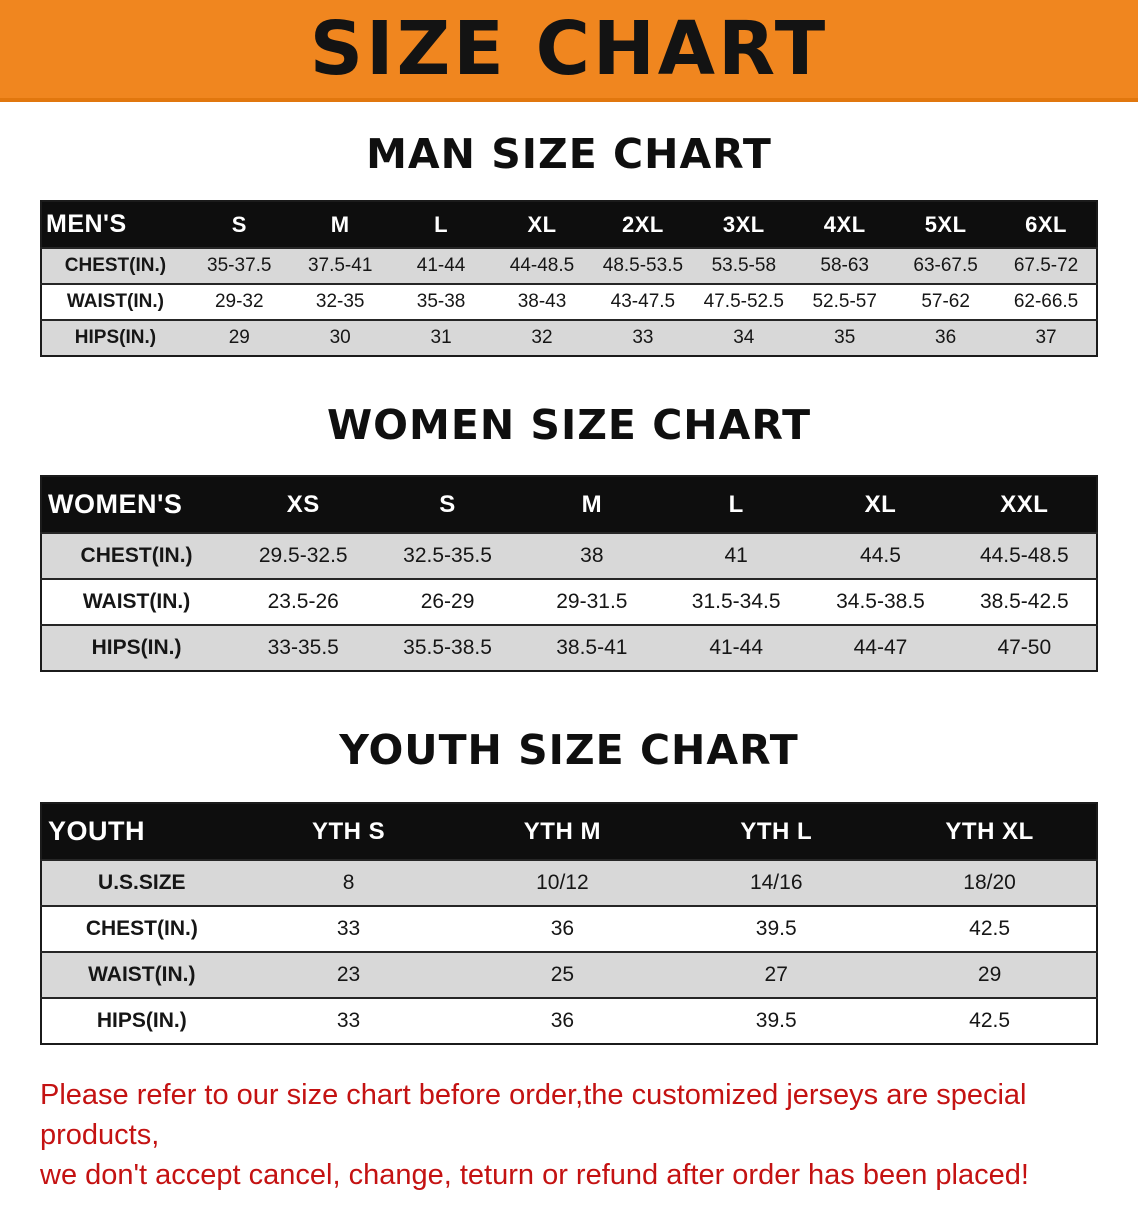  Describe the element at coordinates (989, 882) in the screenshot. I see `measurement-value-cell: 18/20` at that location.